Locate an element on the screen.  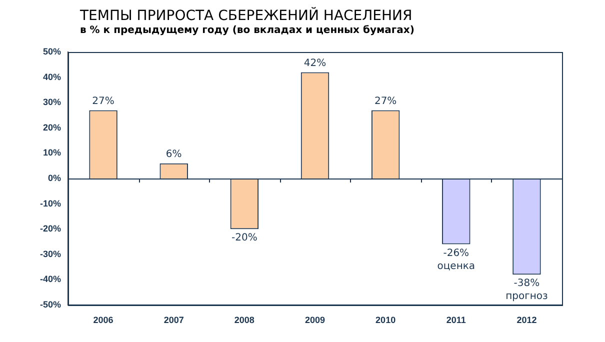
y-tick-label: 0% is located at coordinates (54, 177).